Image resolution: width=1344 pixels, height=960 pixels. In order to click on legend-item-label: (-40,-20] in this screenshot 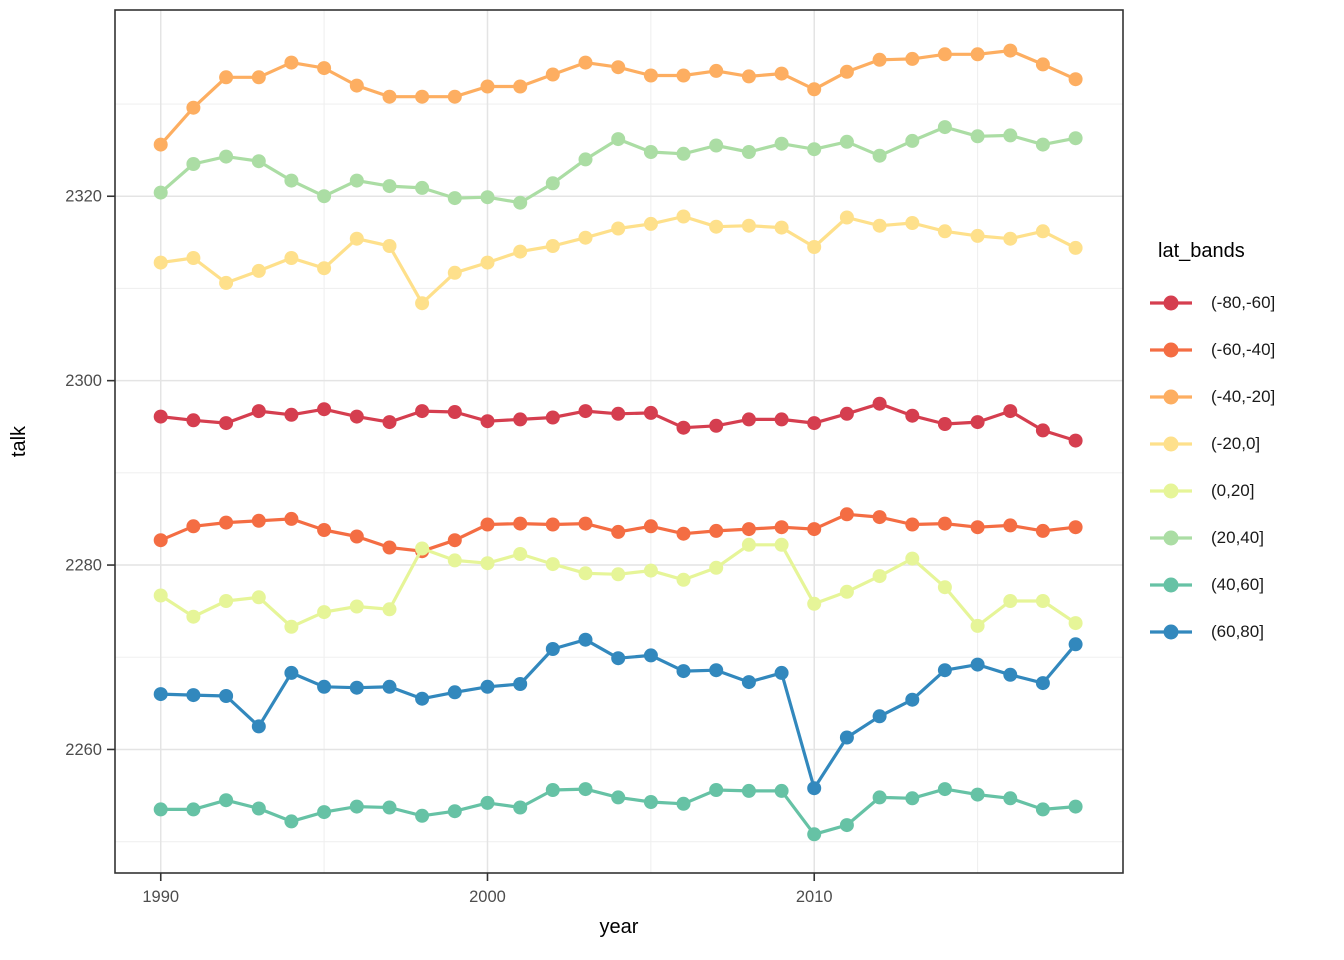, I will do `click(1243, 396)`.